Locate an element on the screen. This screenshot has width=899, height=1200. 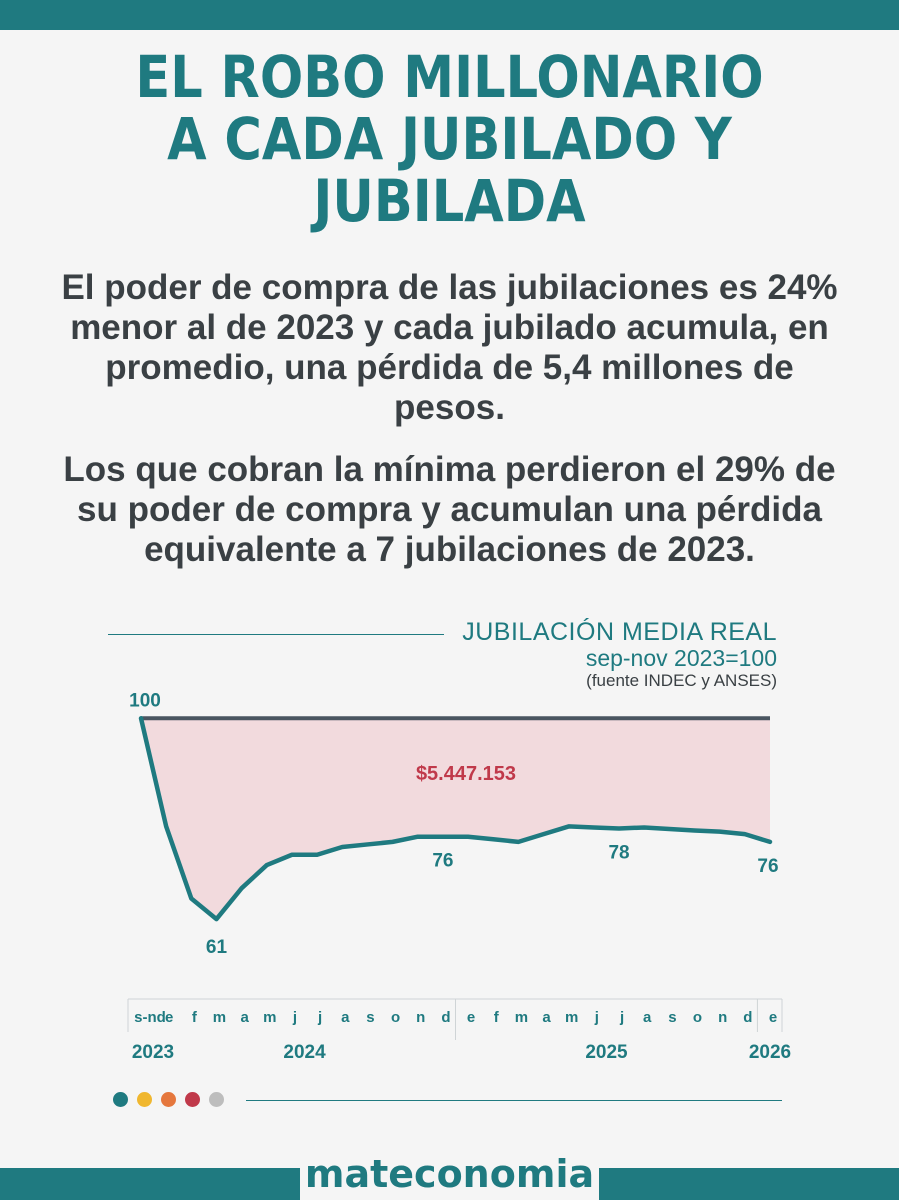
data-label: 61 is located at coordinates (217, 947).